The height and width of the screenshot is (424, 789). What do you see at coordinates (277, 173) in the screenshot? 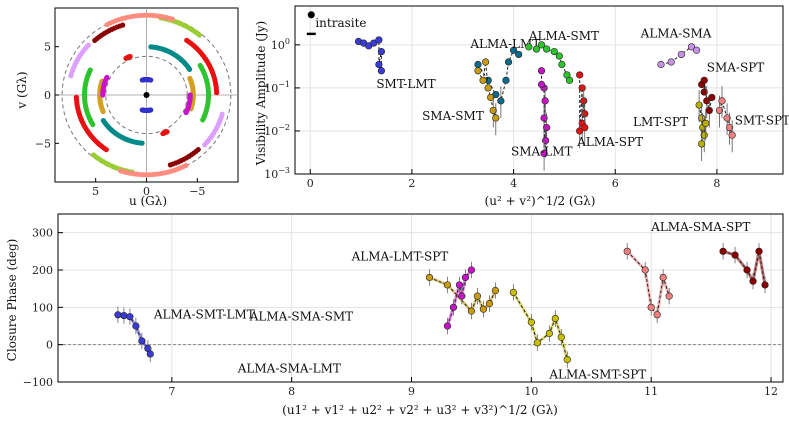
I see `amp-ytick-label: 10⁻³` at bounding box center [277, 173].